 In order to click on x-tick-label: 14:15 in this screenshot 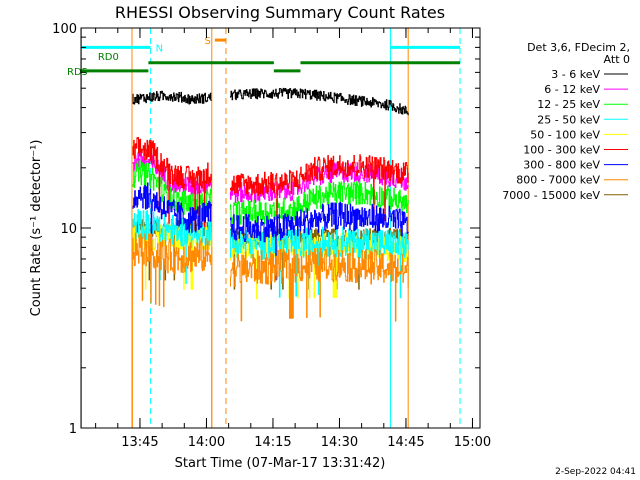, I will do `click(272, 442)`.